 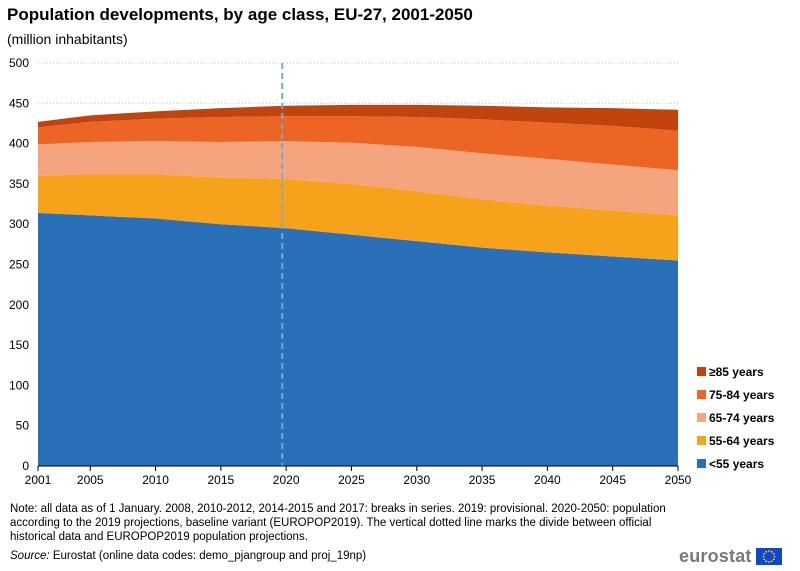 What do you see at coordinates (742, 417) in the screenshot?
I see `legend-label: 65-74 years` at bounding box center [742, 417].